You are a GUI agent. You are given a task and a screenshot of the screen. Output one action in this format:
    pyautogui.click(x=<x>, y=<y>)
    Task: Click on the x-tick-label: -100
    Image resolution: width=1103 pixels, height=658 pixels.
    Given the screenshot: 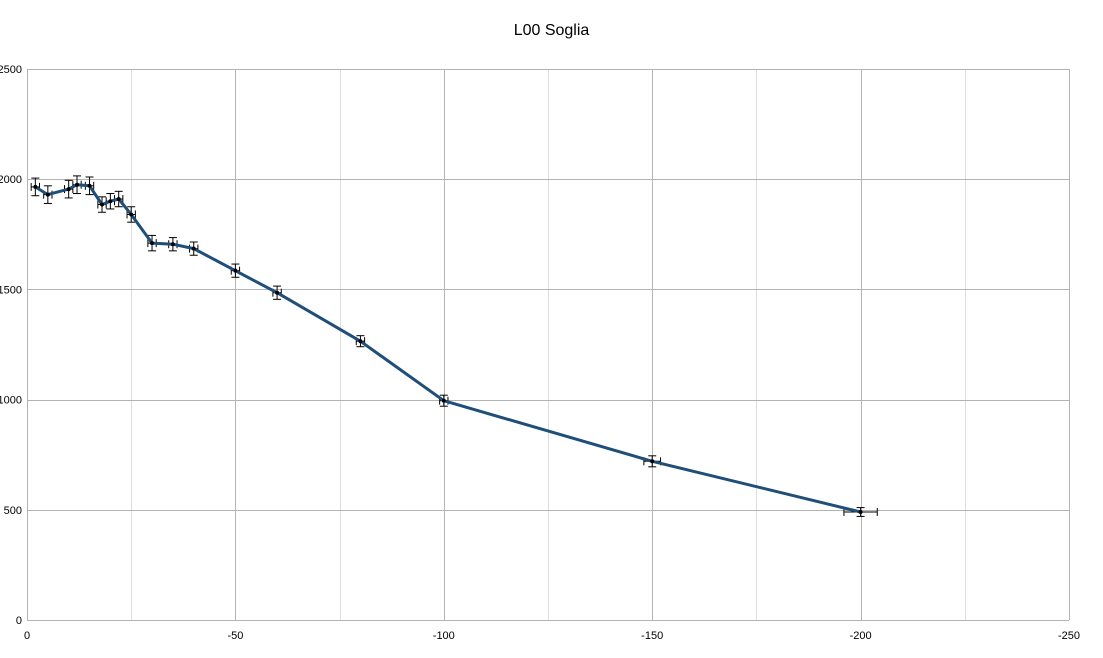 What is the action you would take?
    pyautogui.click(x=444, y=636)
    